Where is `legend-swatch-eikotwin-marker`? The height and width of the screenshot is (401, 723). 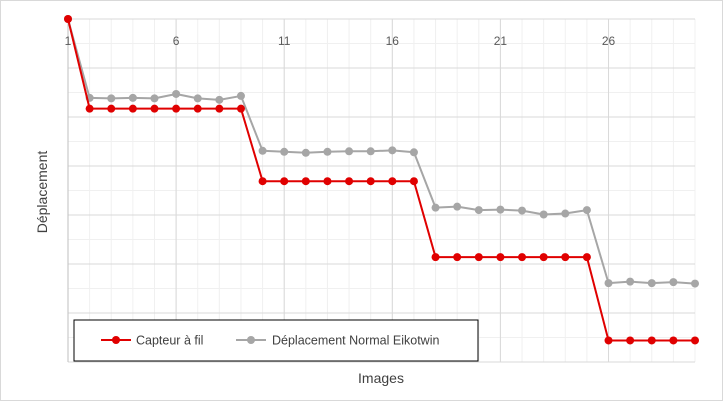 legend-swatch-eikotwin-marker is located at coordinates (251, 340).